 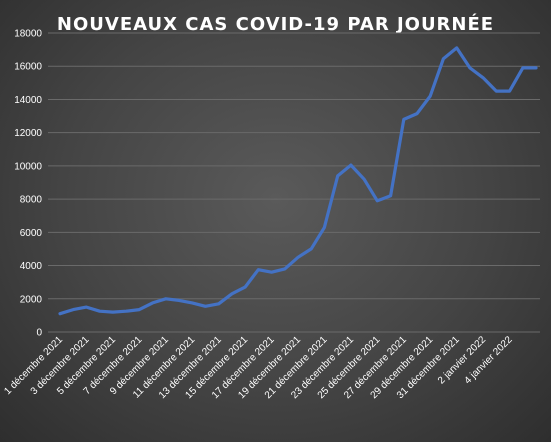 I want to click on y-tick-label: 16000, so click(x=28, y=67).